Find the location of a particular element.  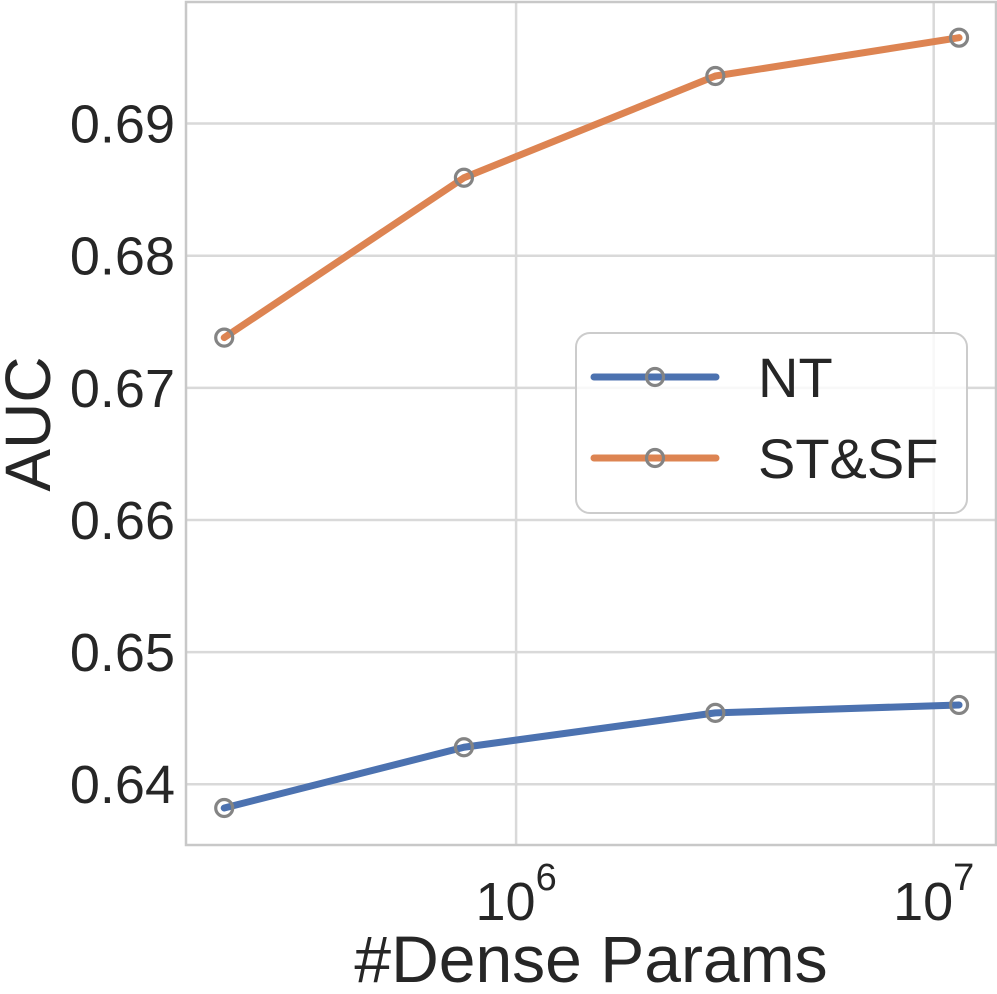

ytick-0.69: 0.69 is located at coordinates (122, 125).